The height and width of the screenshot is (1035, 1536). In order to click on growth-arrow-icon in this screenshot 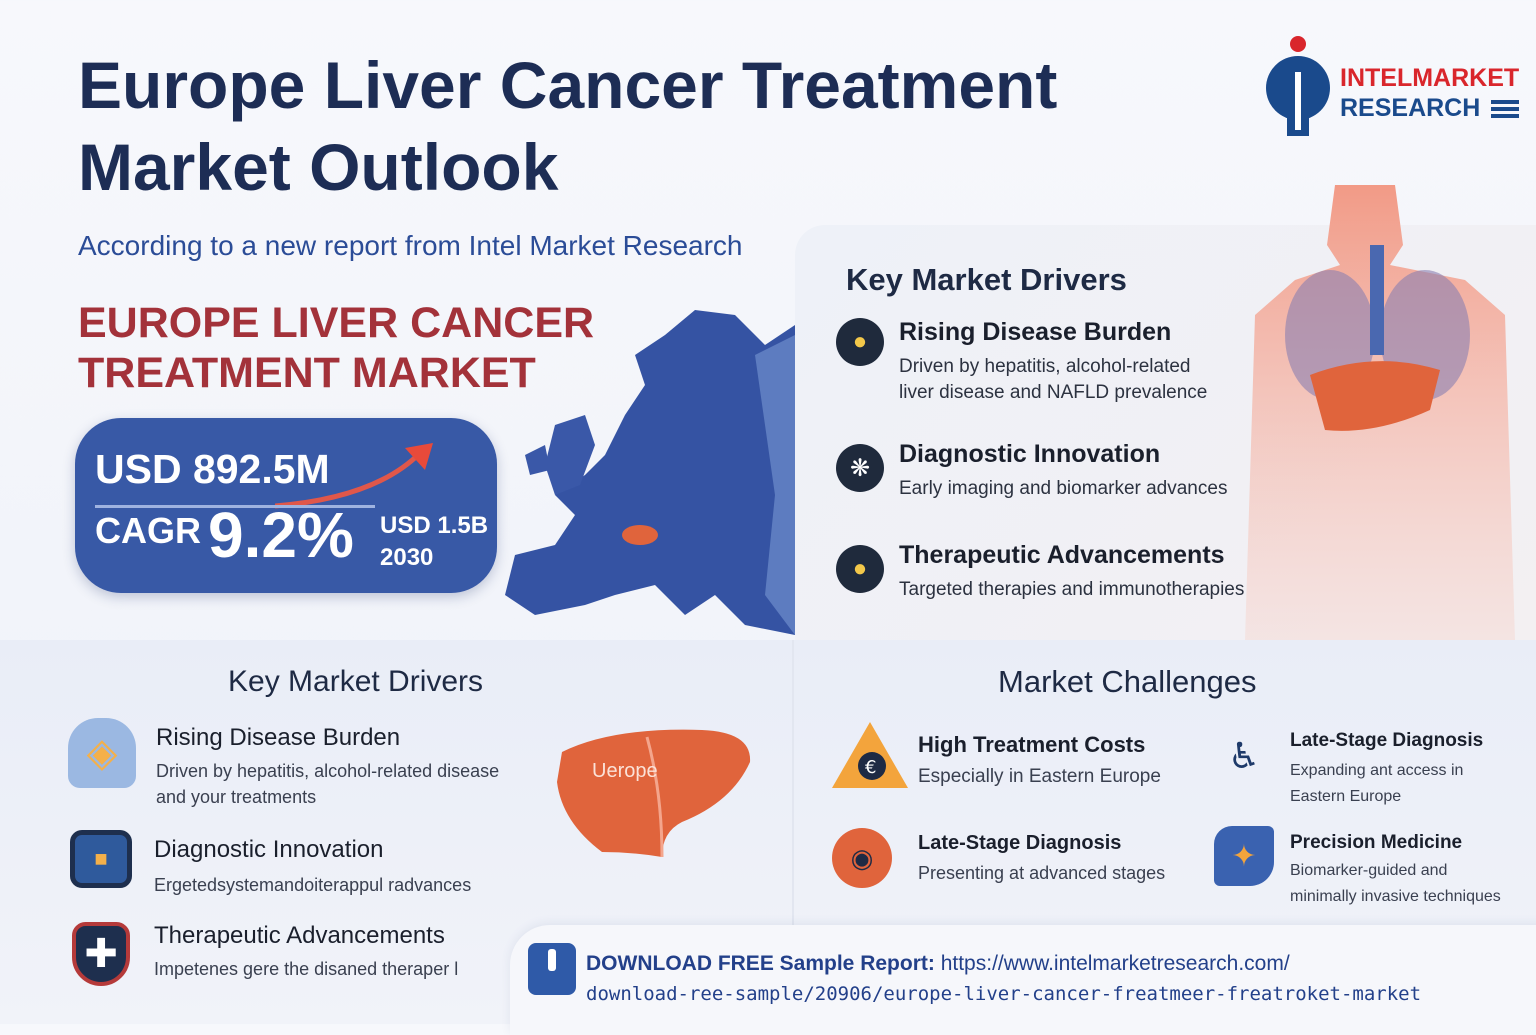, I will do `click(354, 476)`.